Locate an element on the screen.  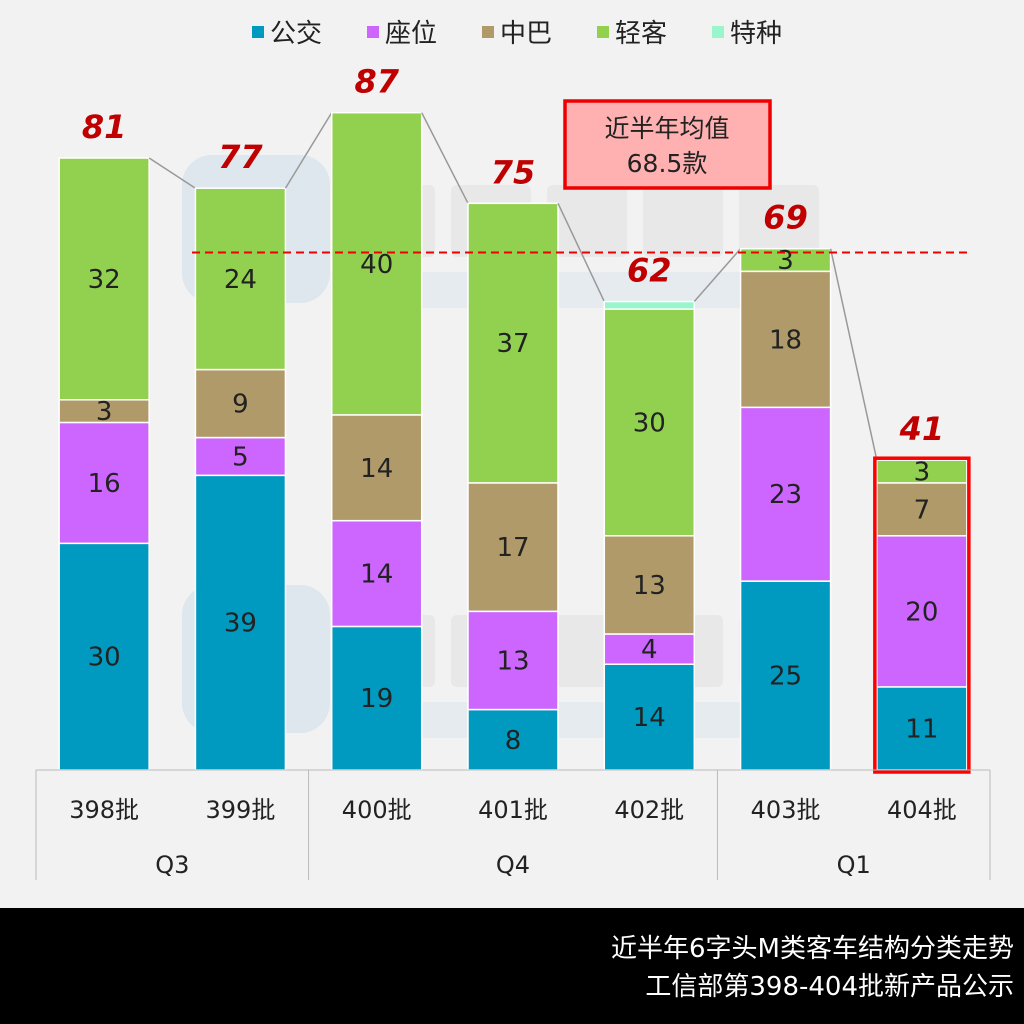
legend-label: 特种 is located at coordinates (756, 34).